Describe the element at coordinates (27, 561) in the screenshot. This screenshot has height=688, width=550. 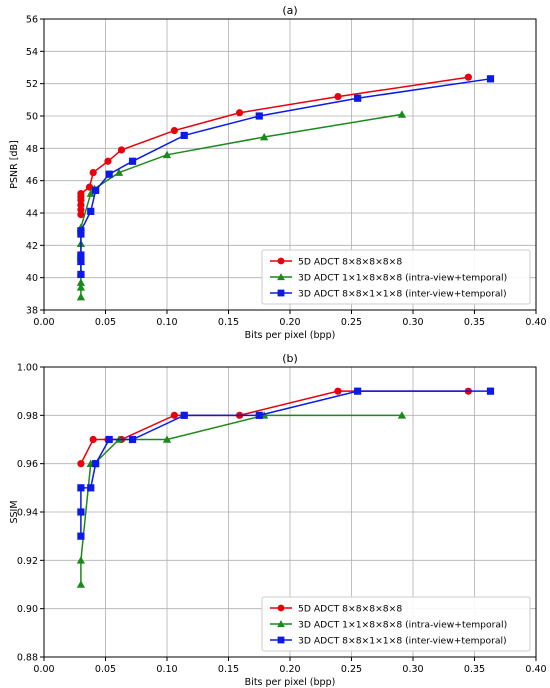
I see `y-tick-label-b-2: 0.92` at that location.